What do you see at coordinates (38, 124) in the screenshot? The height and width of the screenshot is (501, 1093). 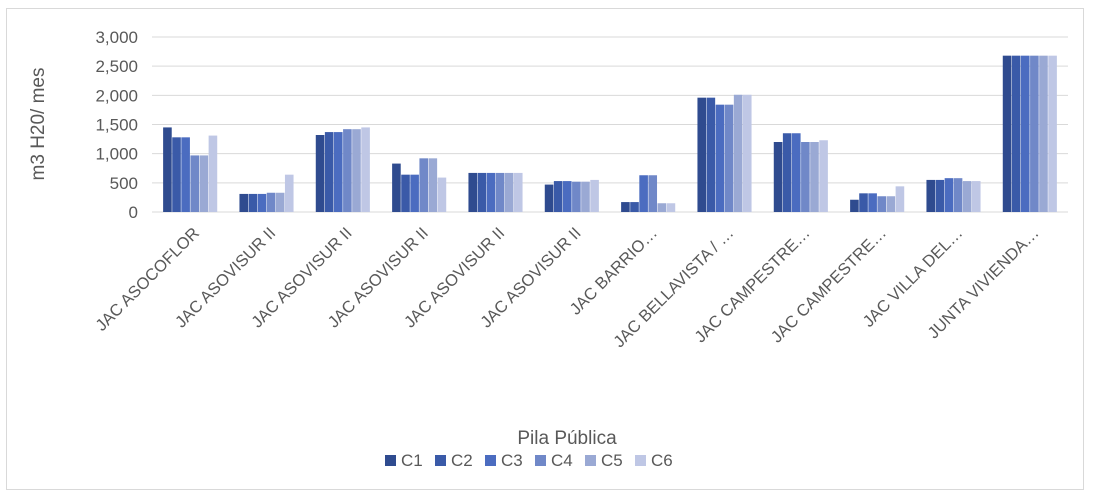 I see `y-axis-title: m3 H20/ mes` at bounding box center [38, 124].